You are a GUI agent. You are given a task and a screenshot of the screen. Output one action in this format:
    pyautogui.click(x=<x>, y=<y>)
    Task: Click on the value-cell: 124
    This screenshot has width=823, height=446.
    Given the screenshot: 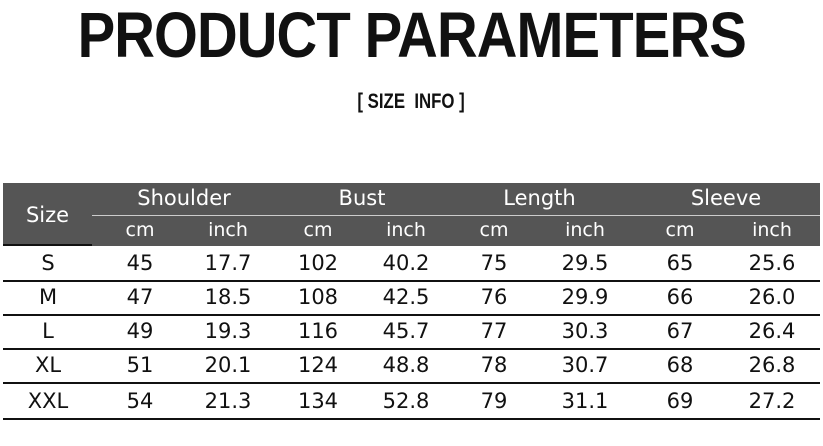 What is the action you would take?
    pyautogui.click(x=318, y=365)
    